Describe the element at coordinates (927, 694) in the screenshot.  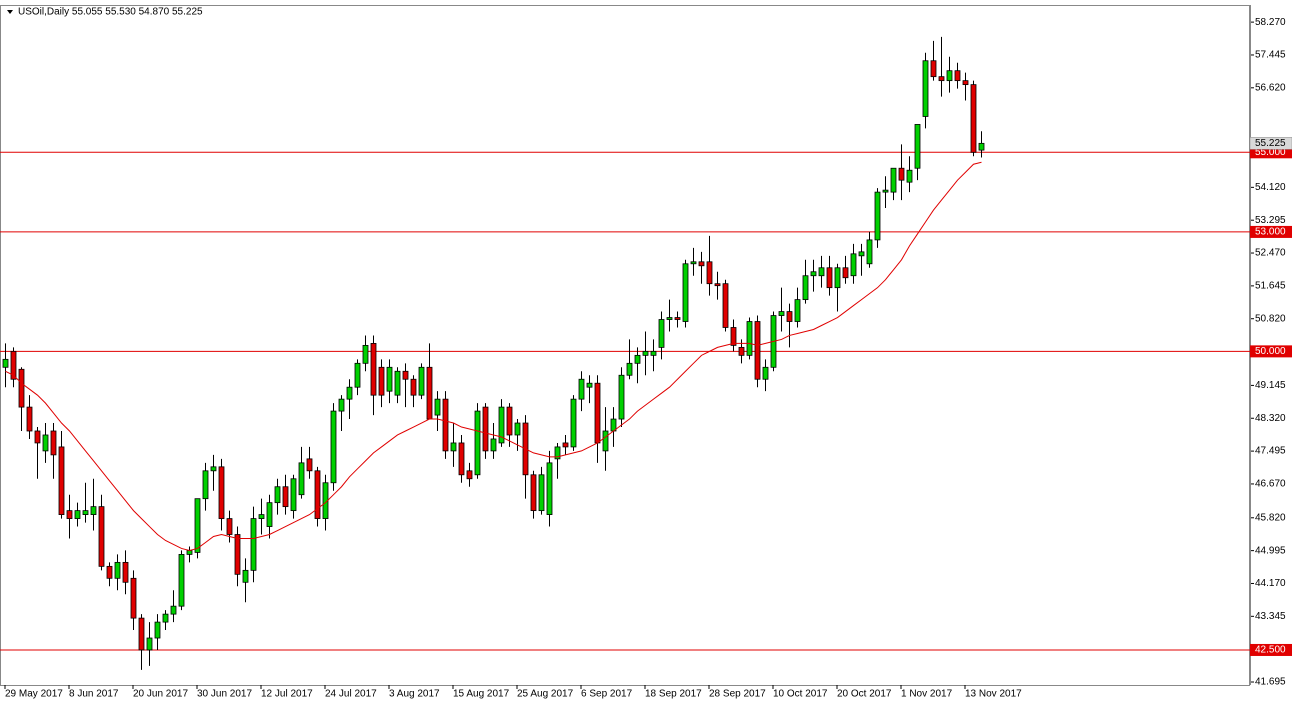
I see `x-tick-label: 1 Nov 2017` at that location.